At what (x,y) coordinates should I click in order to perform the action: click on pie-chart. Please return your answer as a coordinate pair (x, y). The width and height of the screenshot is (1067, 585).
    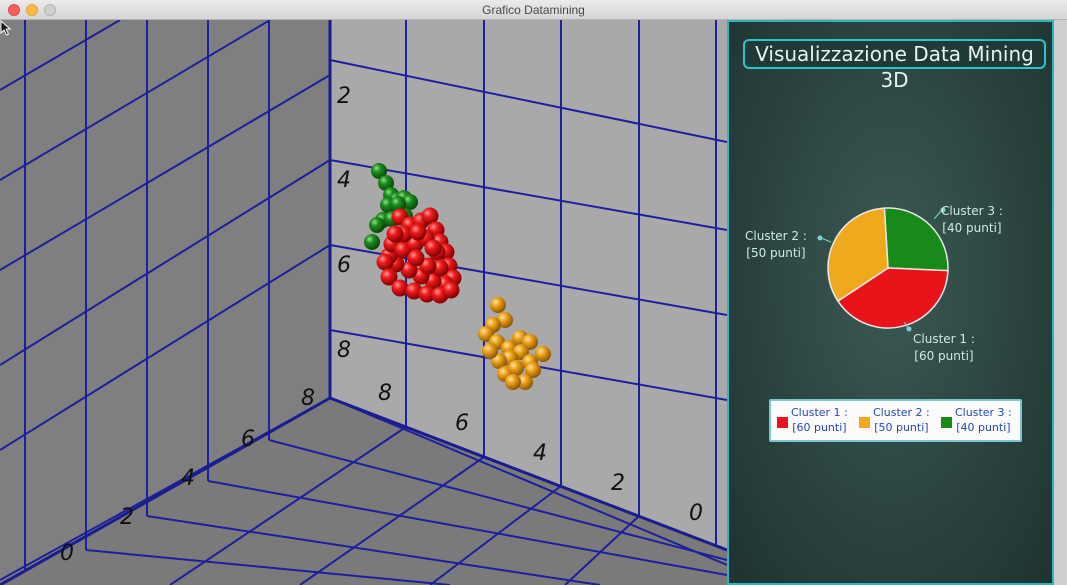
    Looking at the image, I should click on (883, 269).